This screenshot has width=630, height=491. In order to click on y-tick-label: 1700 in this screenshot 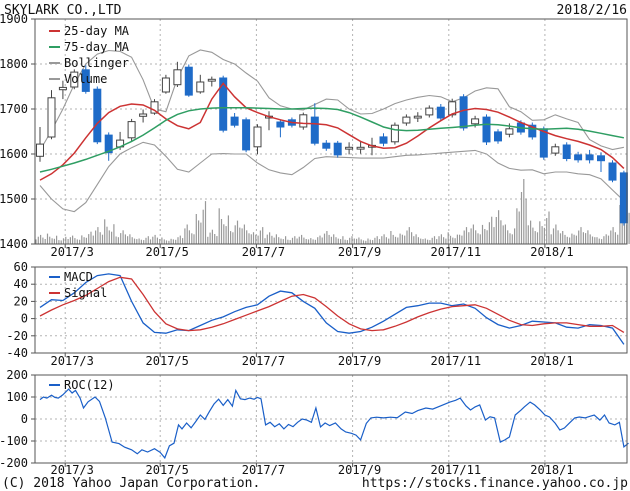, I will do `click(14, 109)`.